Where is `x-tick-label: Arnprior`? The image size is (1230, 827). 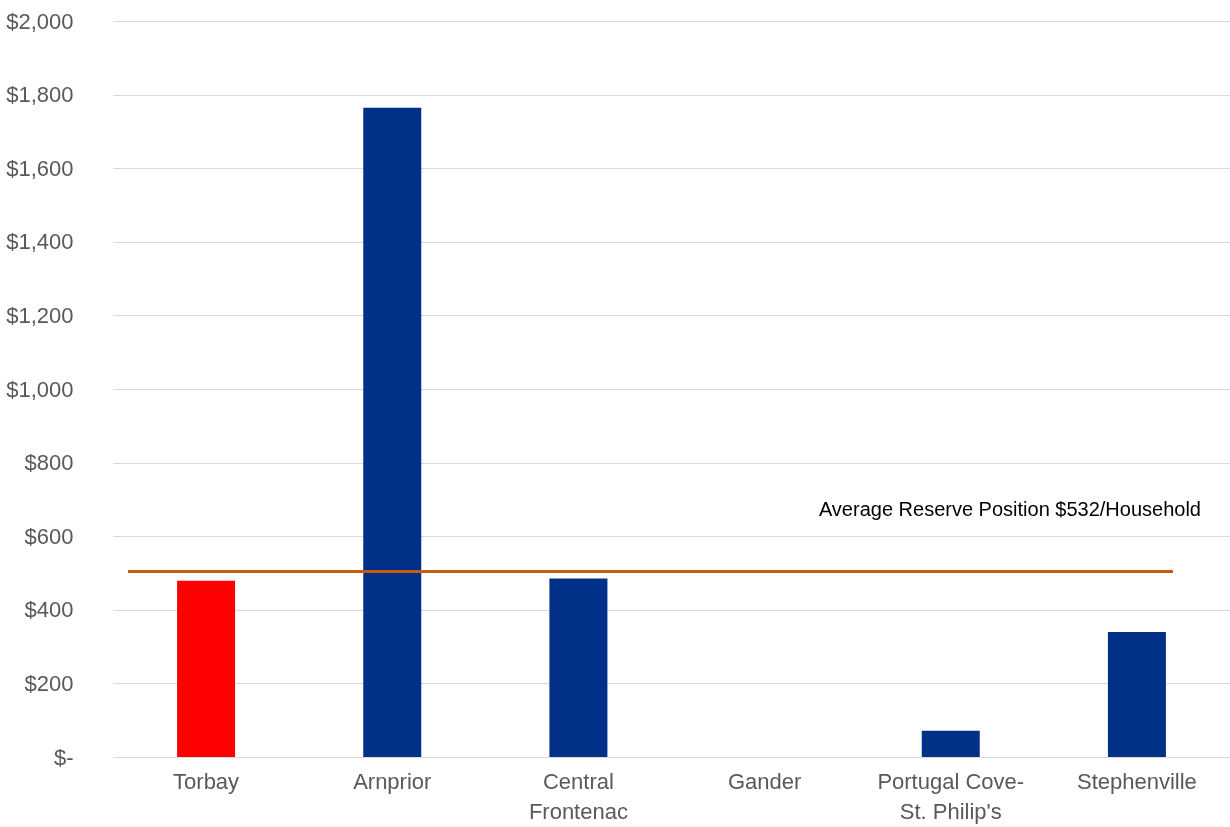
x-tick-label: Arnprior is located at coordinates (392, 781).